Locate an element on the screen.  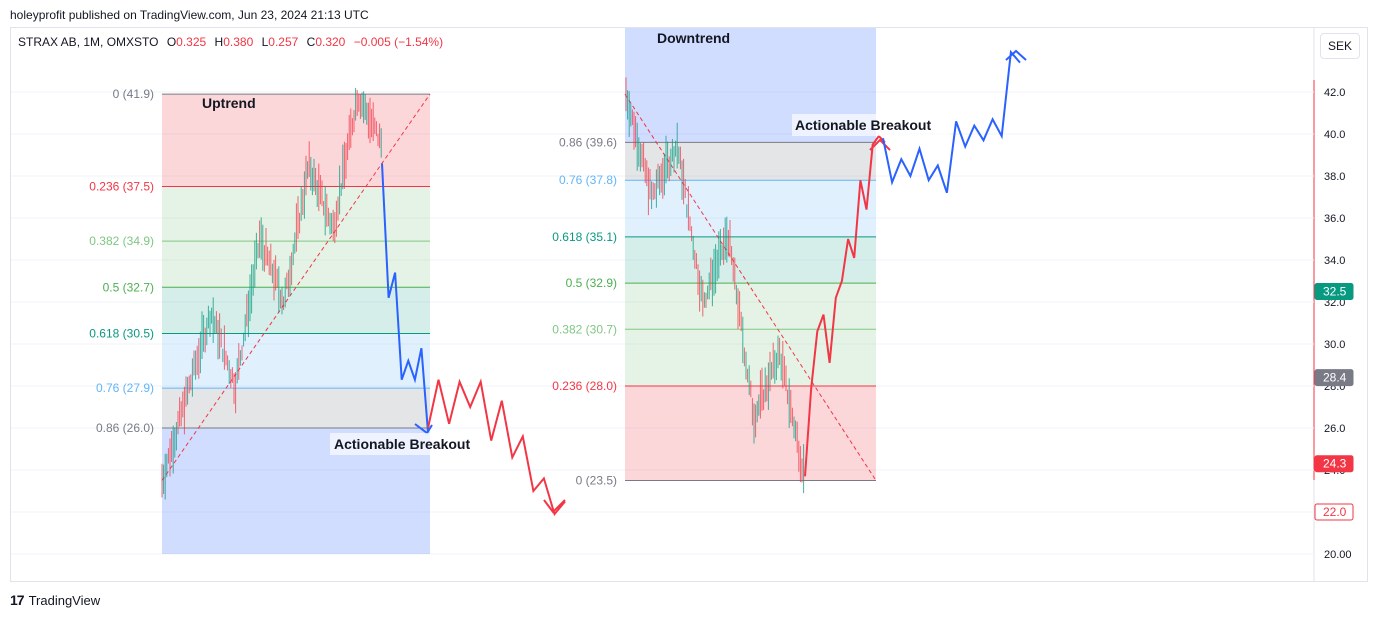
price-tick-label: 20.00 is located at coordinates (1338, 555).